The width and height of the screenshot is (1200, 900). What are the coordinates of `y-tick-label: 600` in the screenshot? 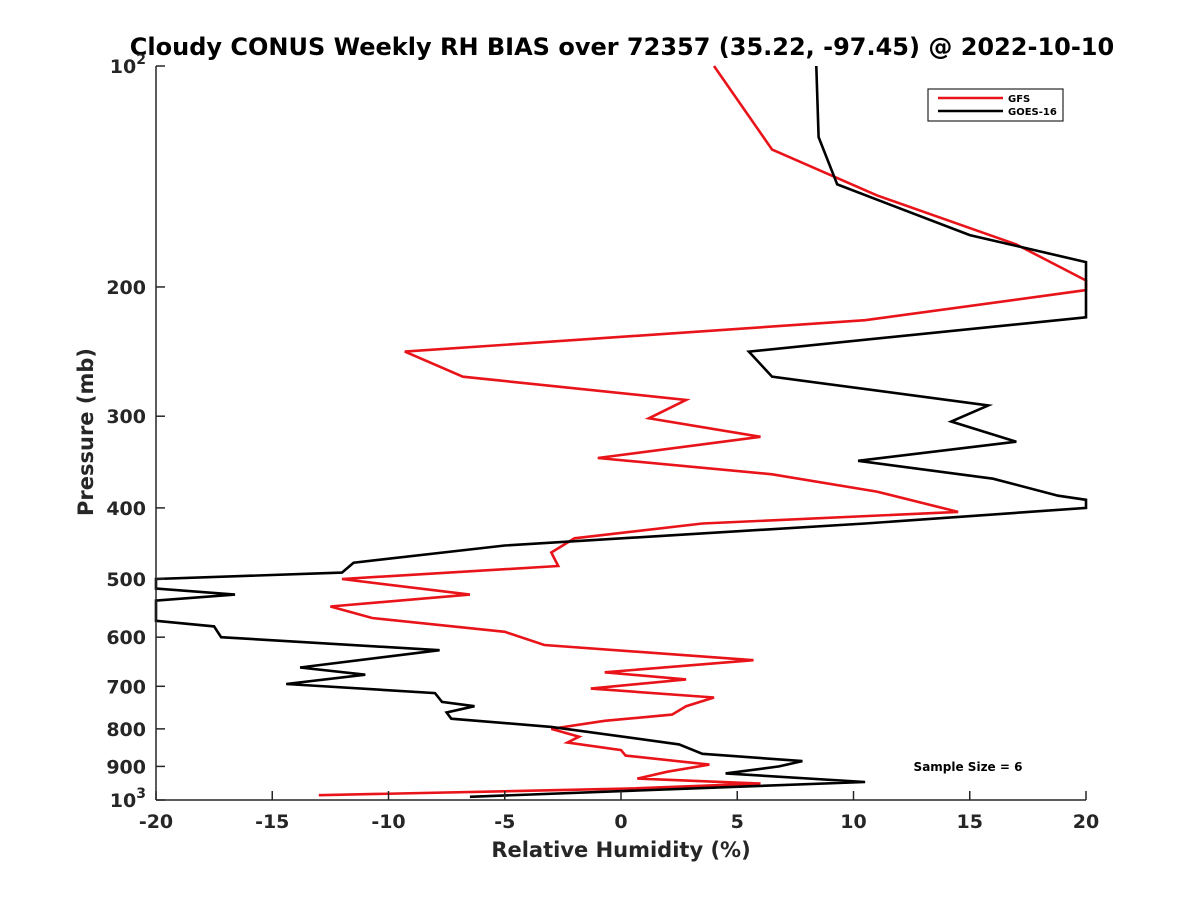 It's located at (126, 638).